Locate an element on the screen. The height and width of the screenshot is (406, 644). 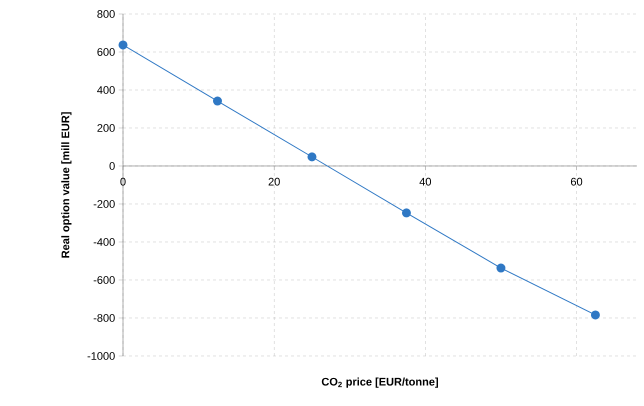
y-tick-label: -600 is located at coordinates (104, 280).